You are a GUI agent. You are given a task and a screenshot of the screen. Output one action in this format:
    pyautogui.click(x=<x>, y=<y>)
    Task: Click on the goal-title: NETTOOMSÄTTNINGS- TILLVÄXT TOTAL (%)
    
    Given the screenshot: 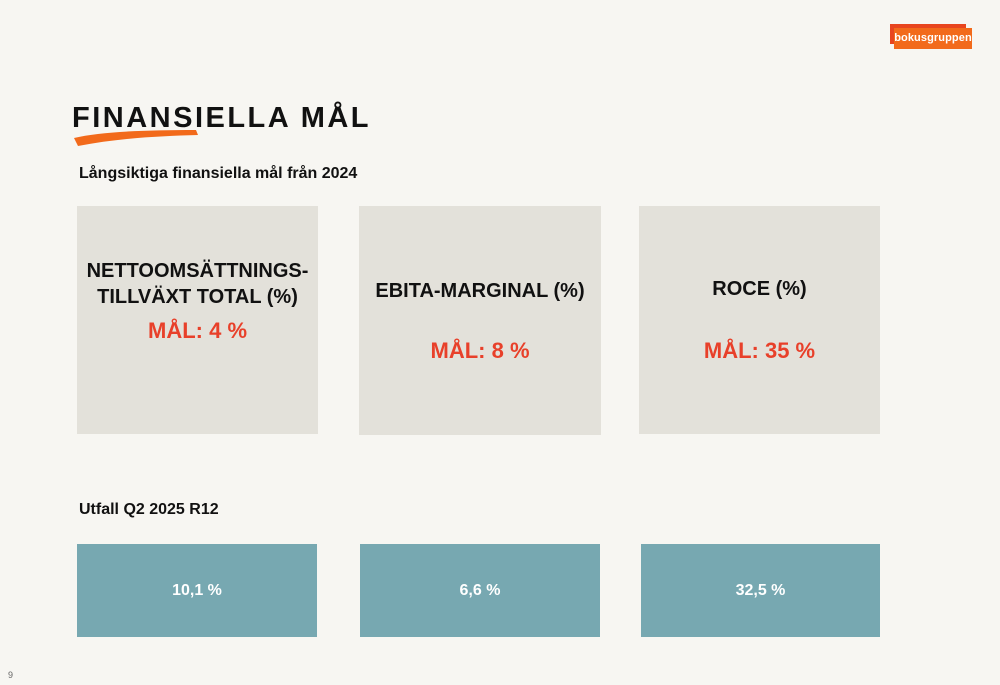 What is the action you would take?
    pyautogui.click(x=197, y=284)
    